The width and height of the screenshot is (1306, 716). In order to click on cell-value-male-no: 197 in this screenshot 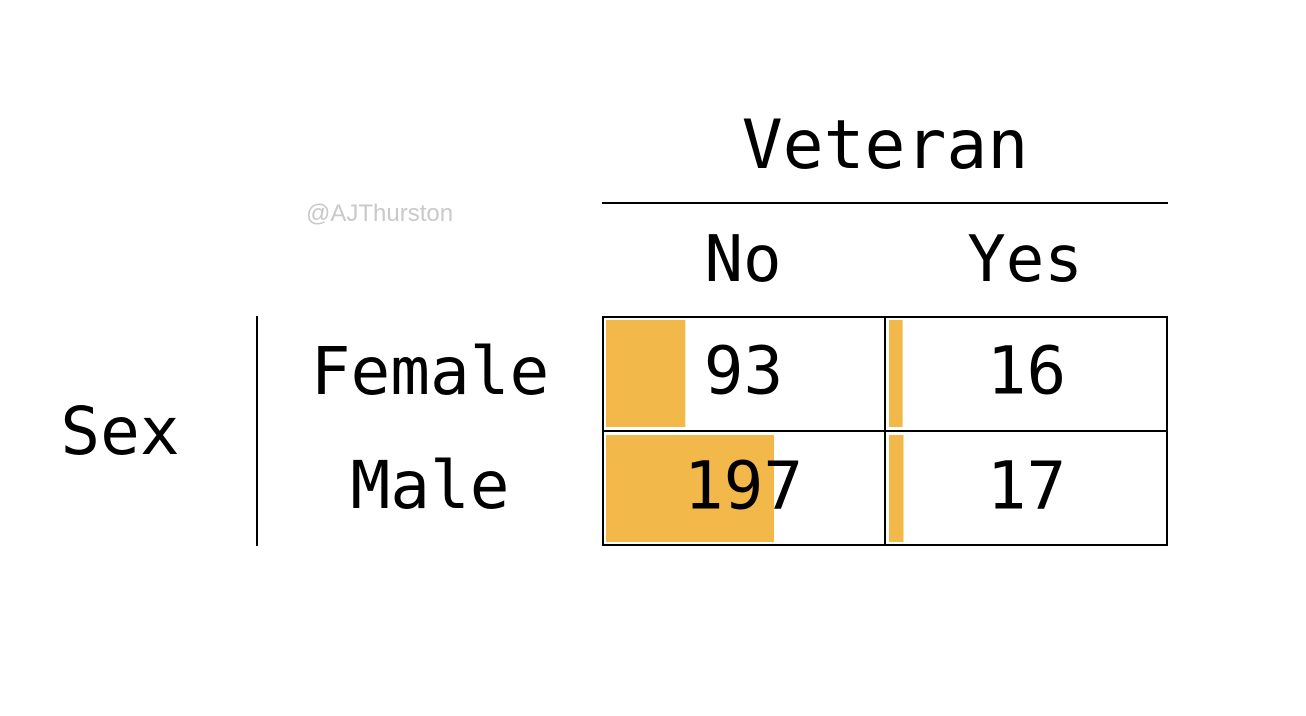, I will do `click(743, 486)`.